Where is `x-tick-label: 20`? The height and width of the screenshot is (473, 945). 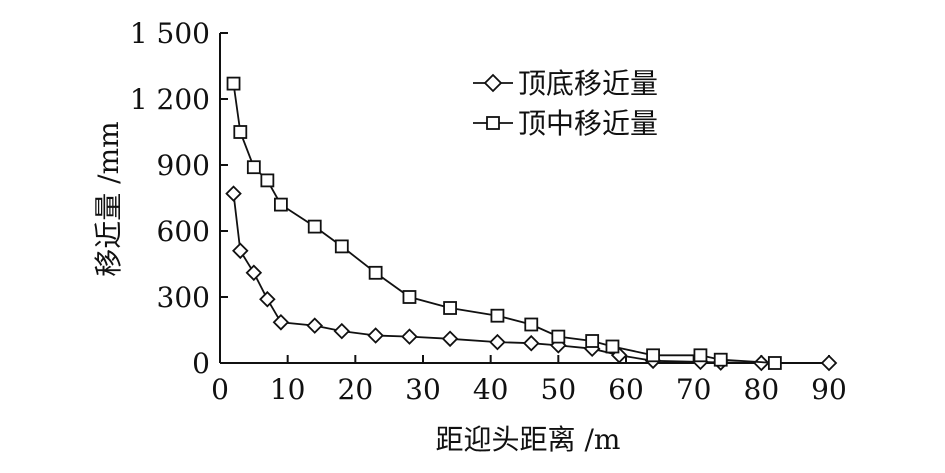
x-tick-label: 20 is located at coordinates (356, 389).